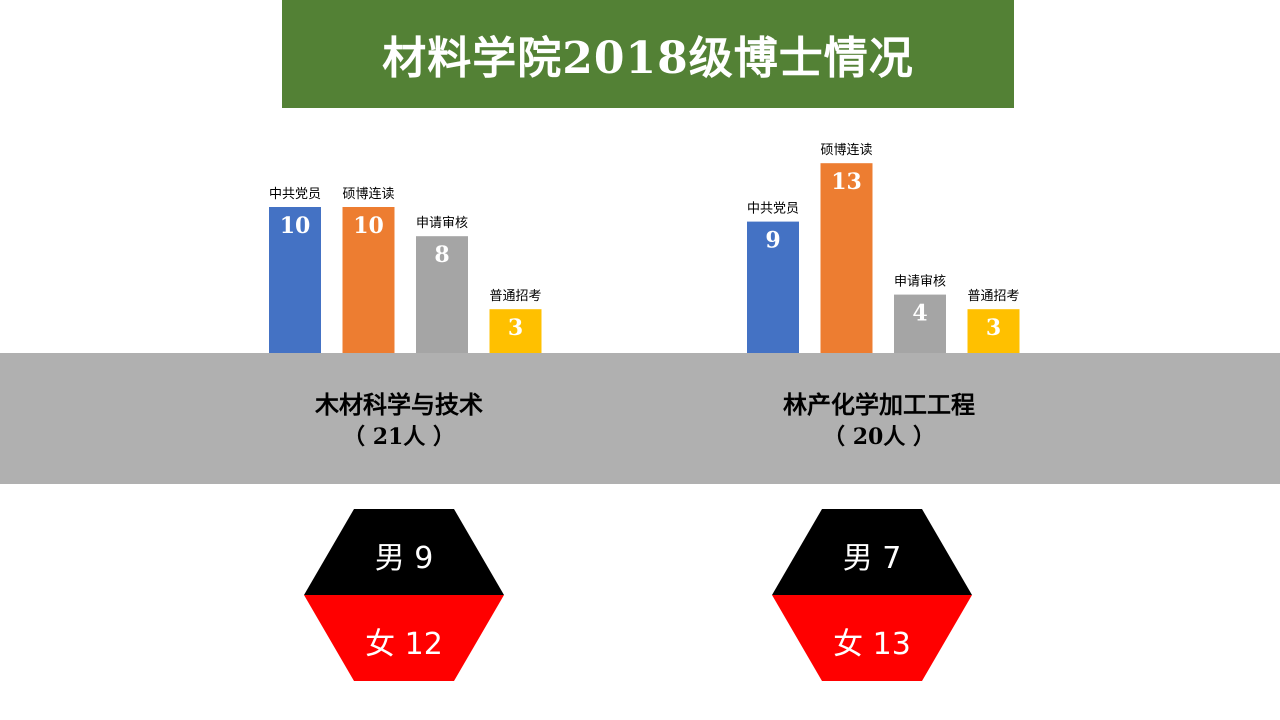  I want to click on major-2-label: 林产化学加工工程 （ 20人 ）, so click(879, 420).